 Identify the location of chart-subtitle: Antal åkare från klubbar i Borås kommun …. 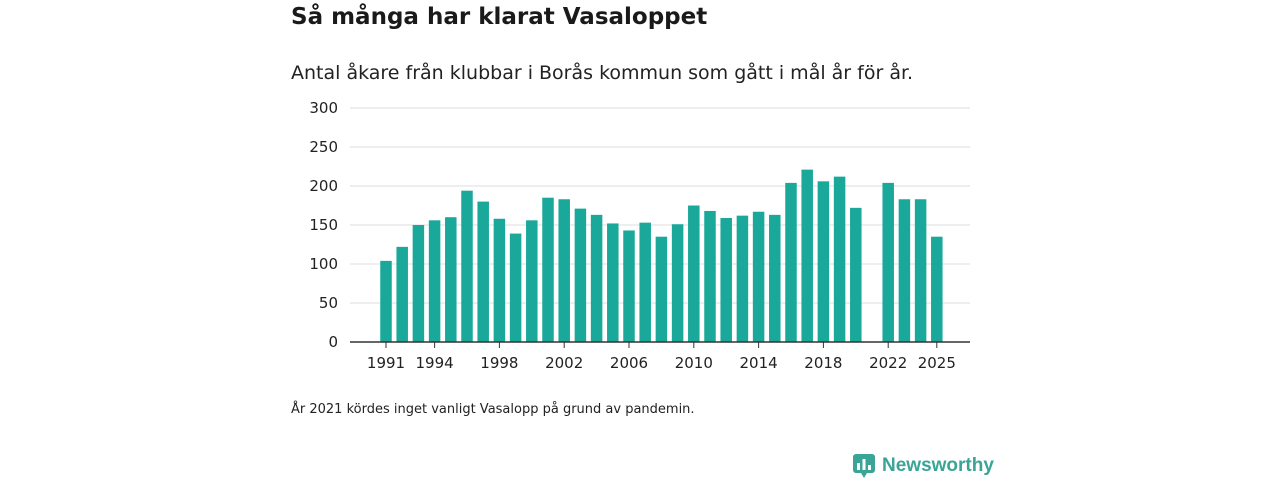
(602, 73).